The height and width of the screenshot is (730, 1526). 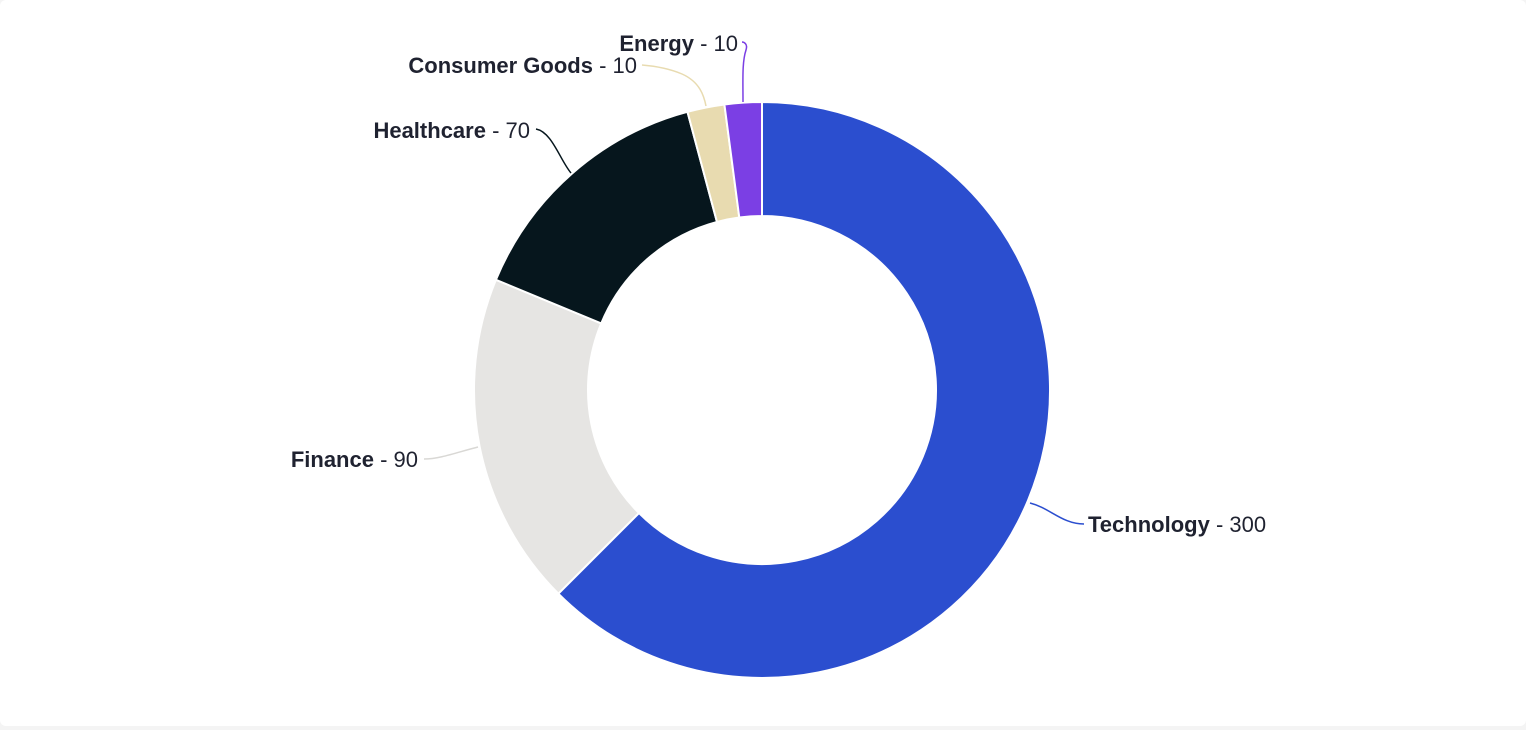 What do you see at coordinates (354, 459) in the screenshot?
I see `slice-label-finance: Finance - 90` at bounding box center [354, 459].